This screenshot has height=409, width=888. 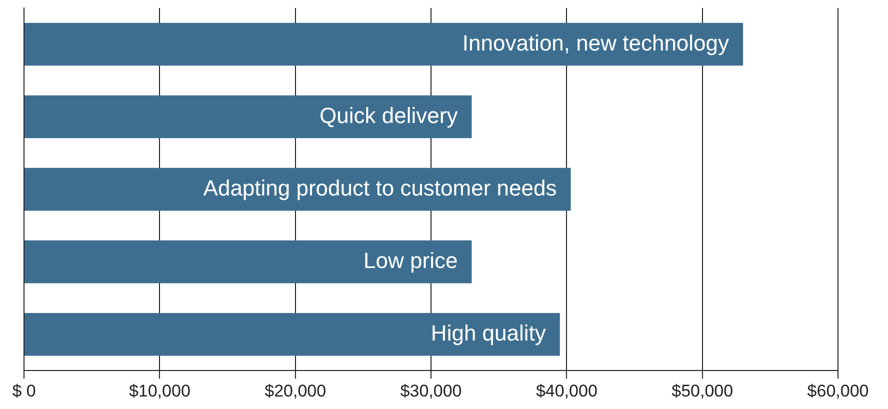 What do you see at coordinates (488, 333) in the screenshot?
I see `y-tick-label: High quality` at bounding box center [488, 333].